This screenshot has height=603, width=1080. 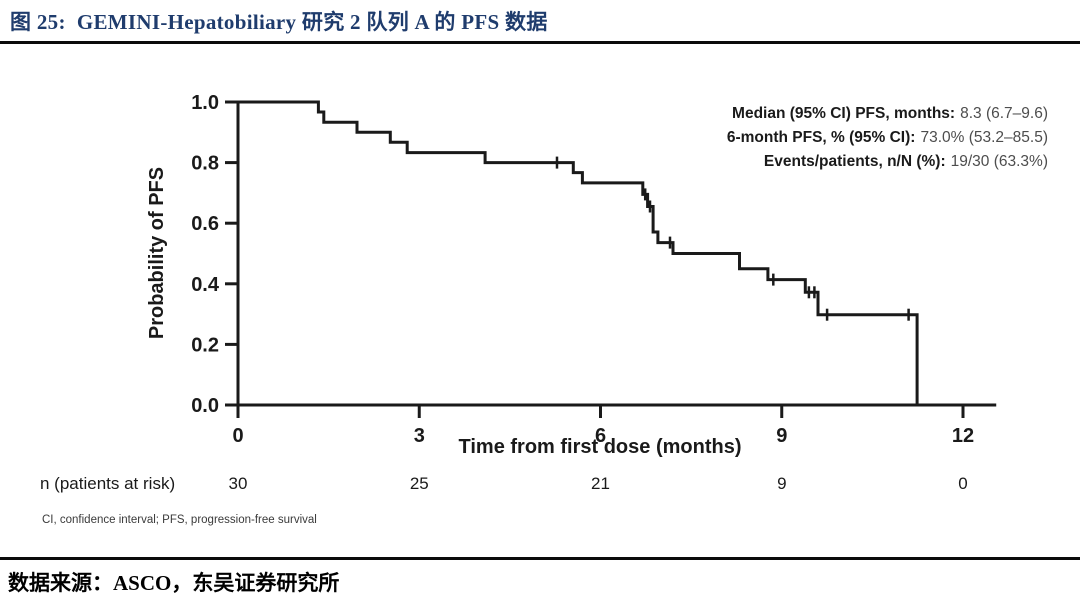 What do you see at coordinates (419, 436) in the screenshot?
I see `x-tick-label: 3` at bounding box center [419, 436].